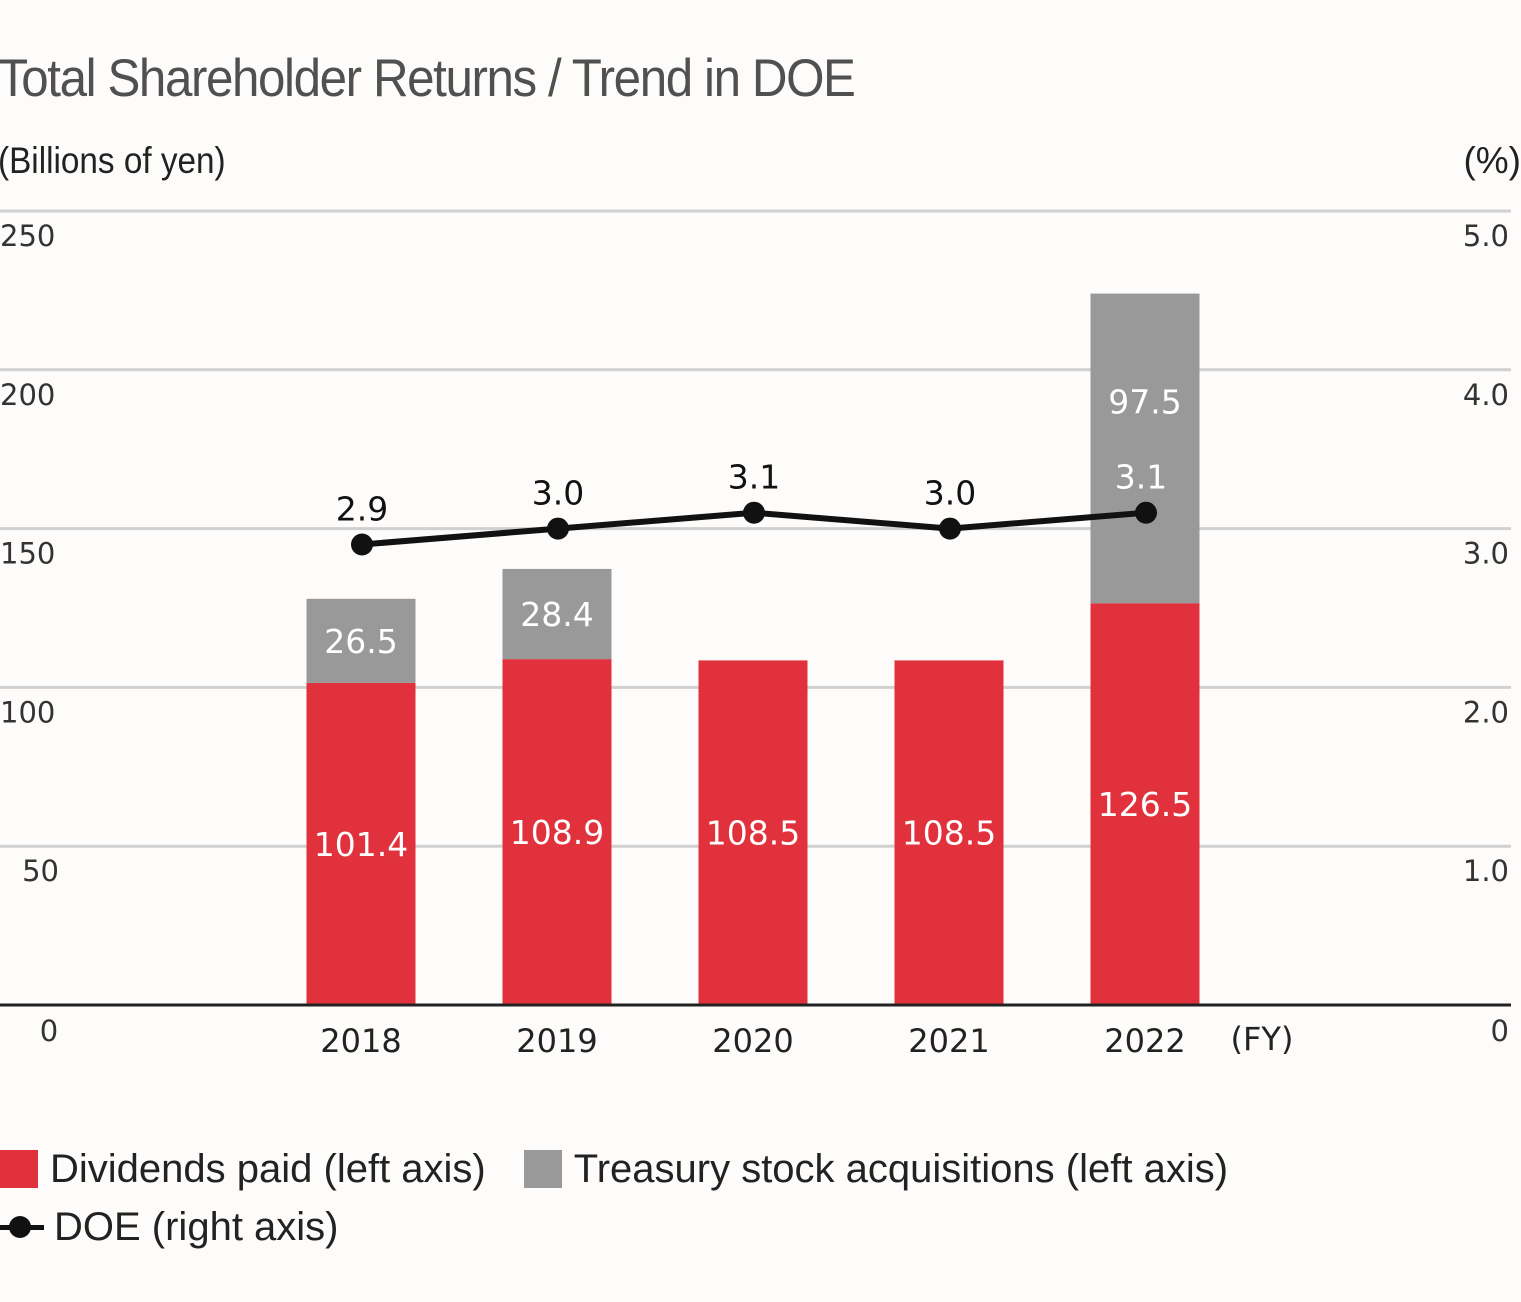 This screenshot has height=1302, width=1521. Describe the element at coordinates (362, 508) in the screenshot. I see `doe-value-label: 2.9` at that location.